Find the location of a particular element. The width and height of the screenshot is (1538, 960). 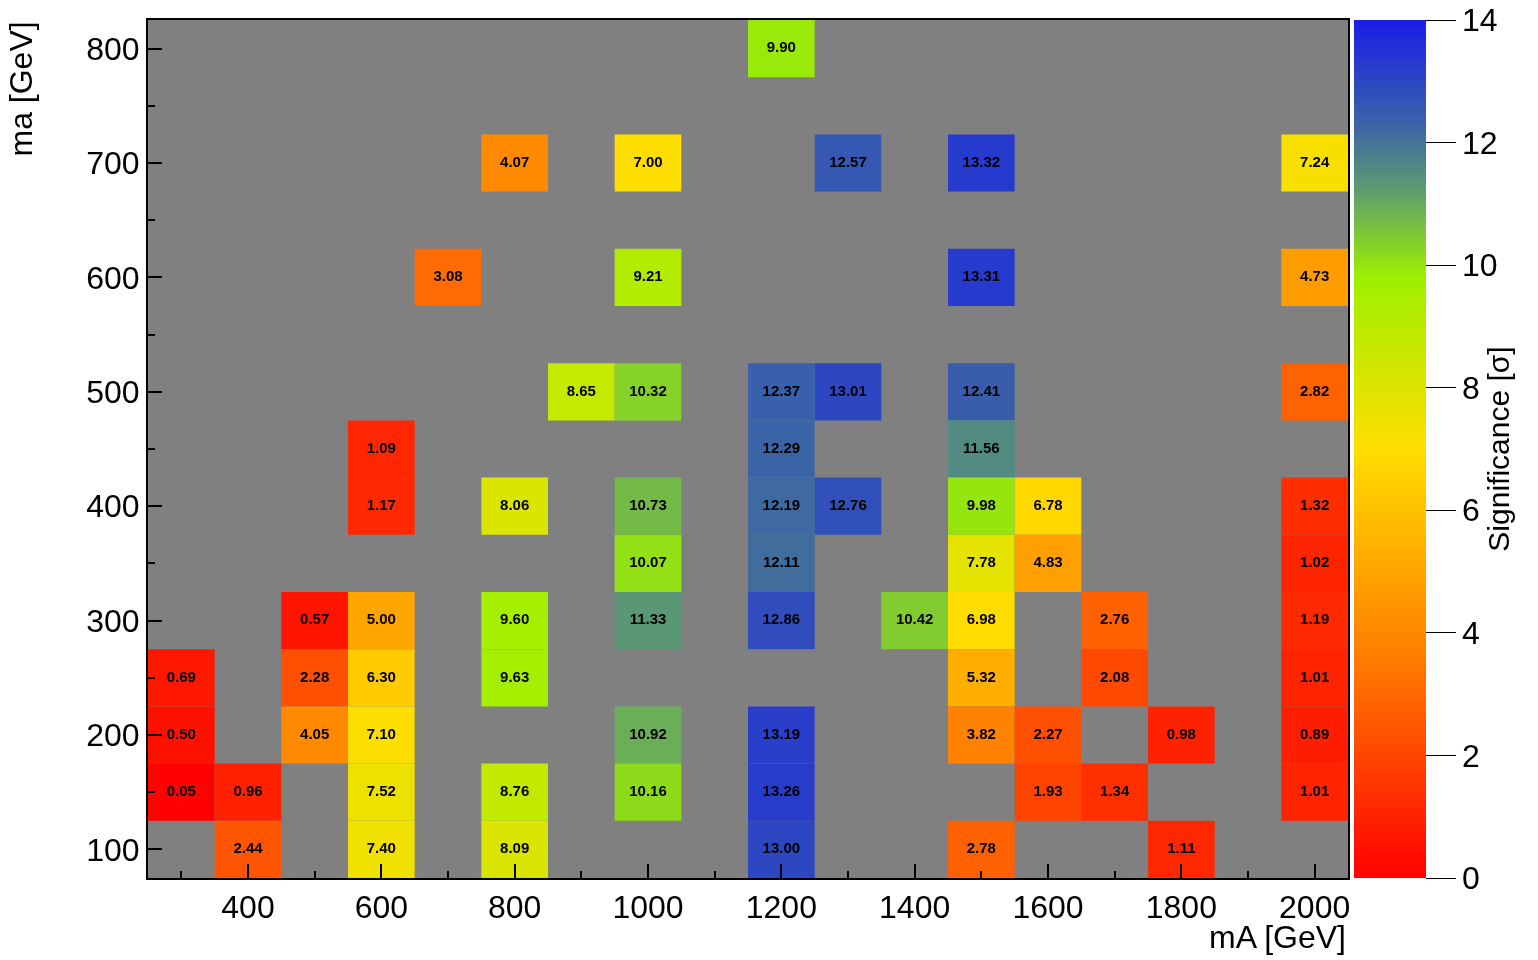

y-tick-label: 200 is located at coordinates (113, 735).